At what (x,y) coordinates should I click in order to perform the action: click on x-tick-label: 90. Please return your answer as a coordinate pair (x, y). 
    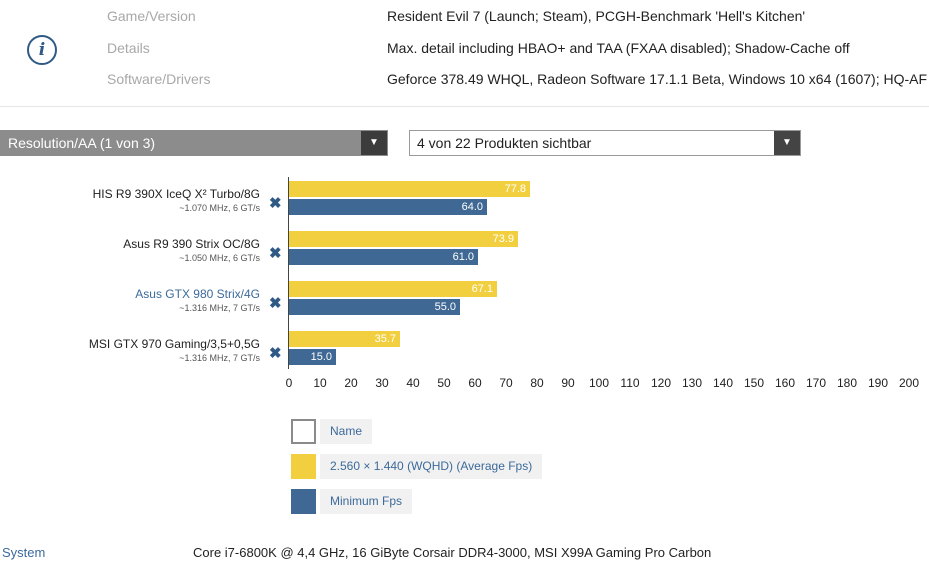
    Looking at the image, I should click on (568, 383).